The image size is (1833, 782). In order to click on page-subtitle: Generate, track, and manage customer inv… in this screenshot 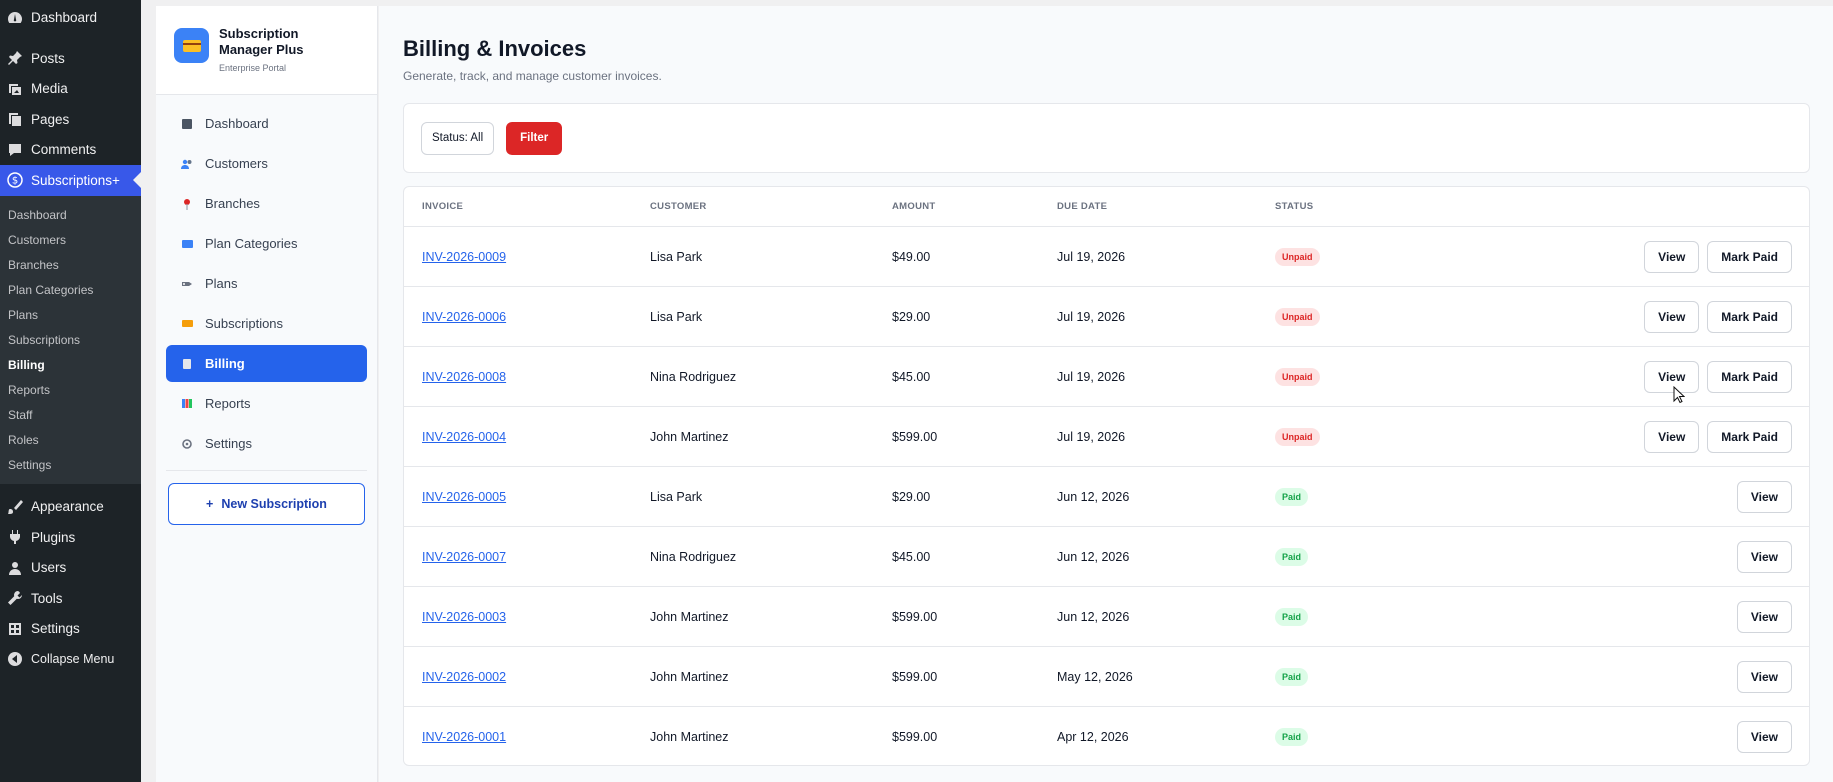, I will do `click(532, 76)`.